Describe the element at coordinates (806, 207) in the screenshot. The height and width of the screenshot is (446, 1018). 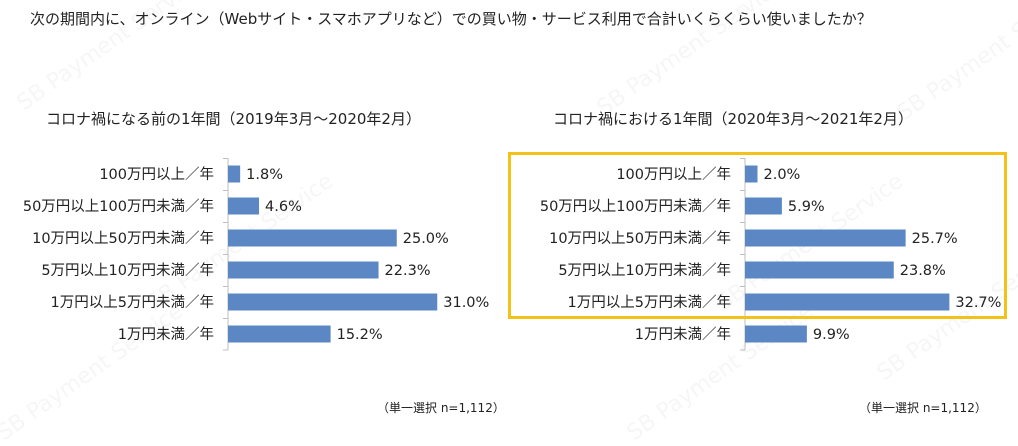
I see `value-label: 5.9%` at that location.